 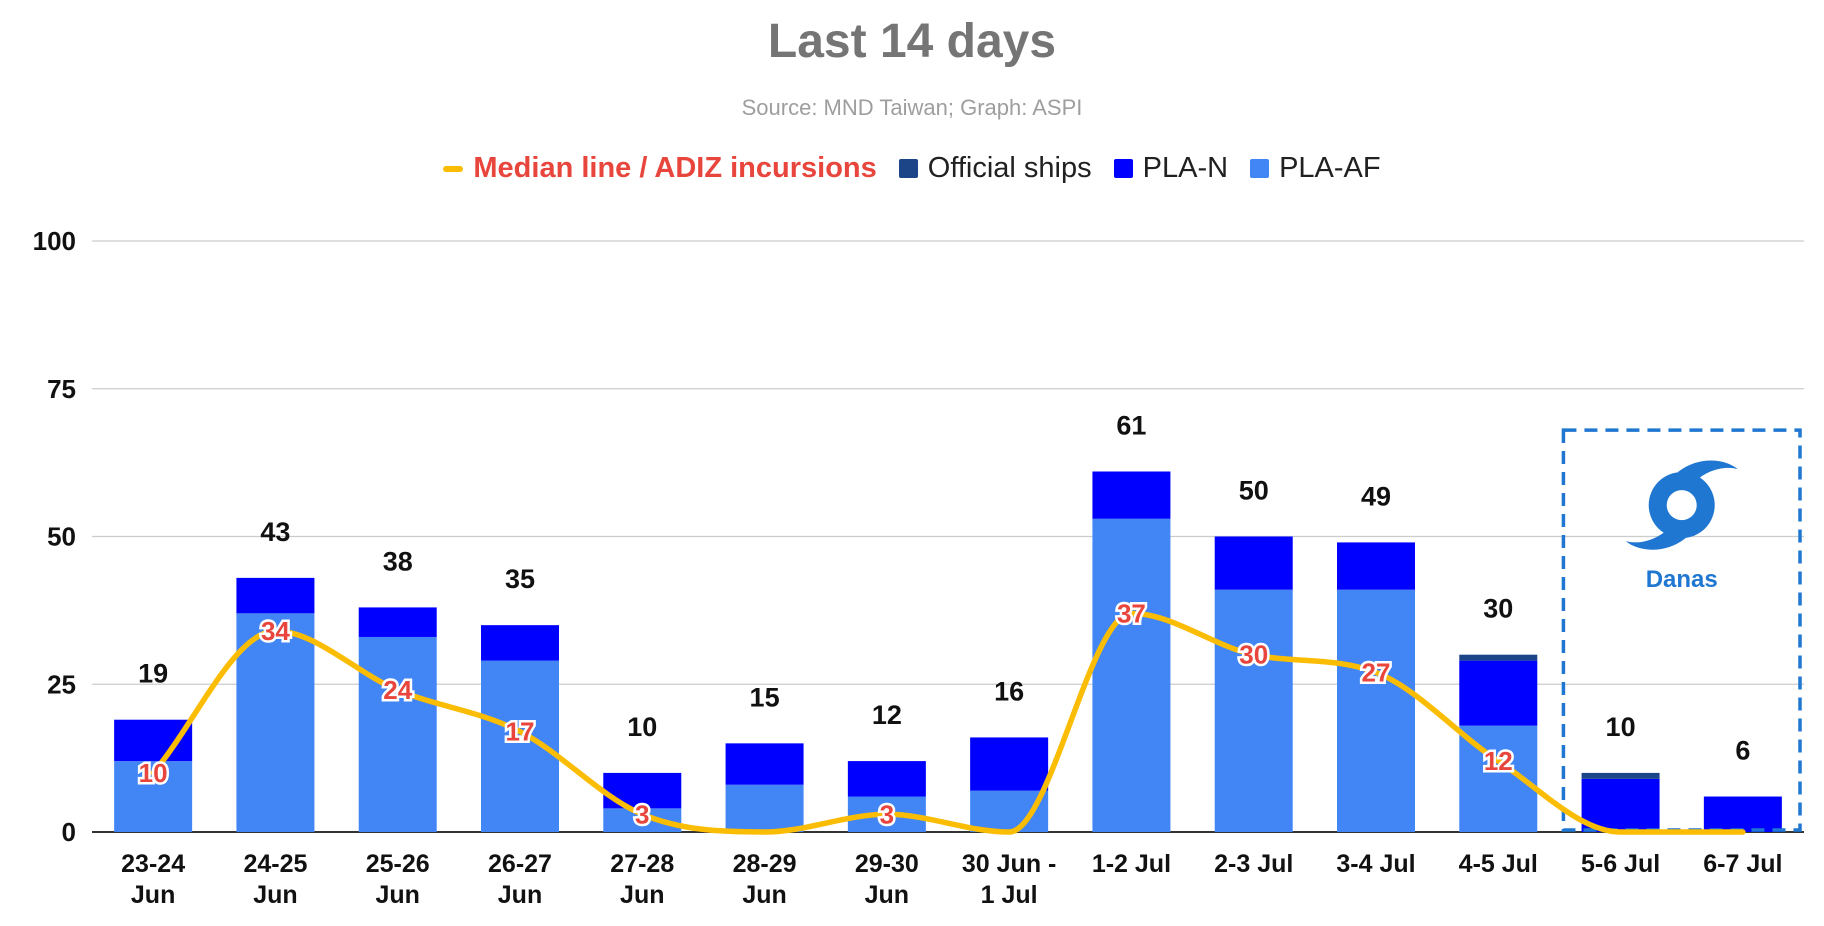 I want to click on total-label: 12, so click(x=887, y=715).